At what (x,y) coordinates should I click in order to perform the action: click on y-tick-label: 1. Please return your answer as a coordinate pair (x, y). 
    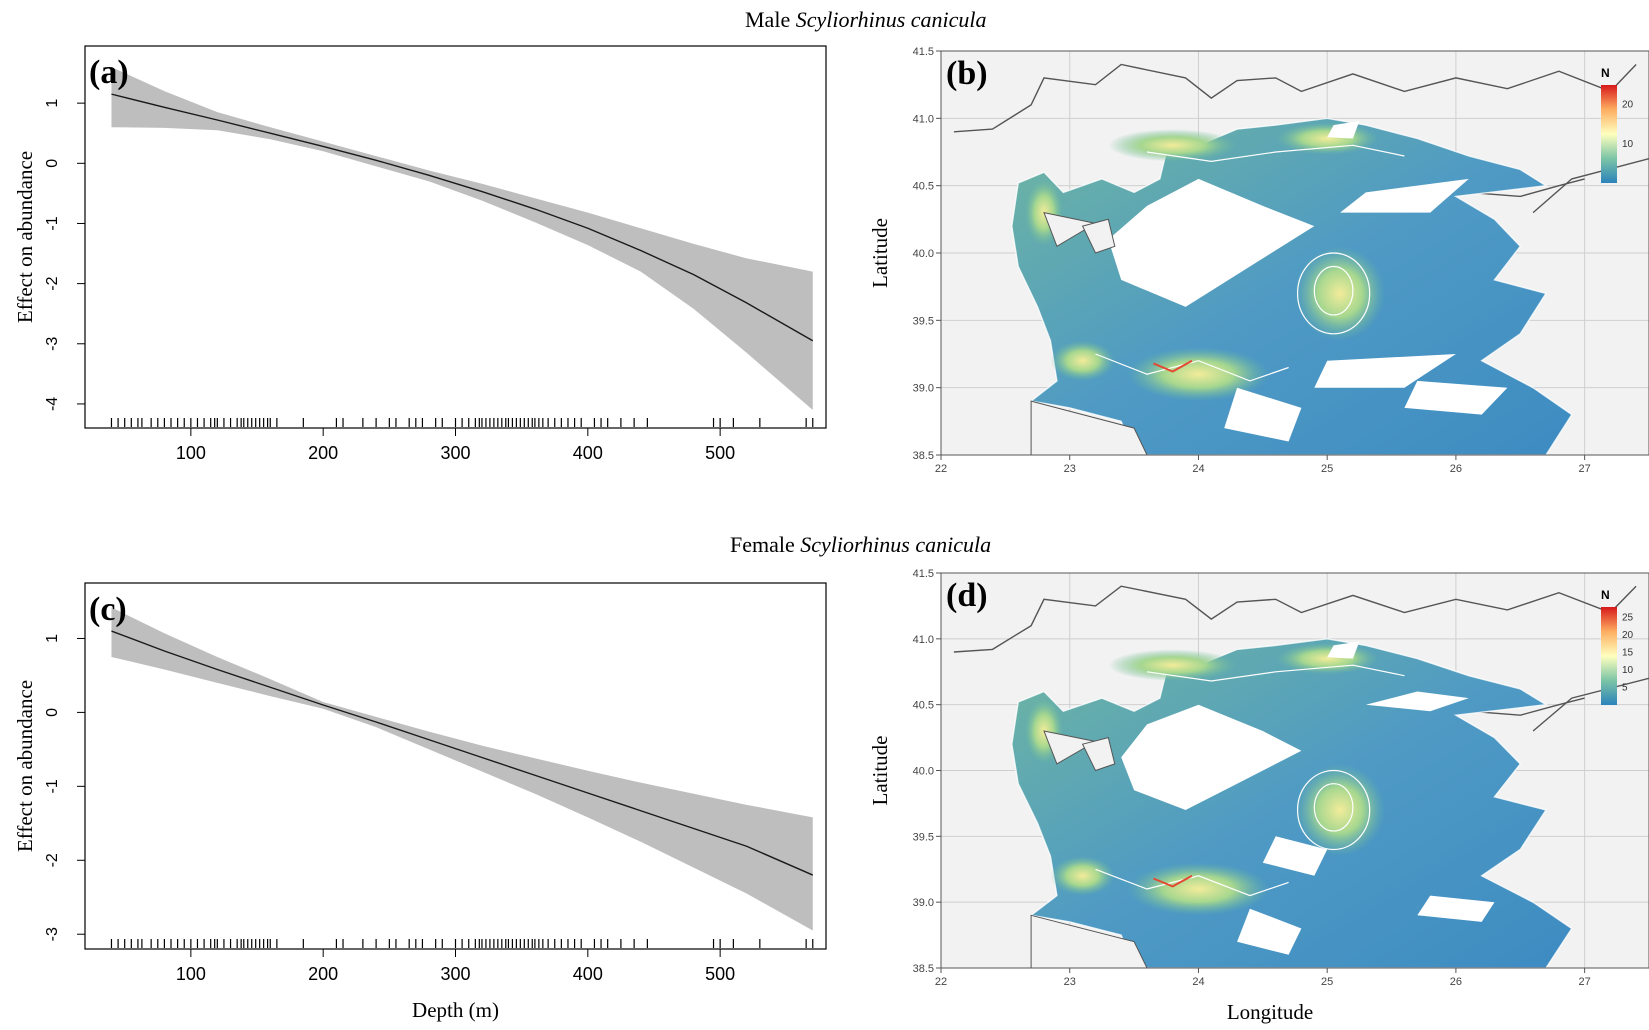
    Looking at the image, I should click on (52, 103).